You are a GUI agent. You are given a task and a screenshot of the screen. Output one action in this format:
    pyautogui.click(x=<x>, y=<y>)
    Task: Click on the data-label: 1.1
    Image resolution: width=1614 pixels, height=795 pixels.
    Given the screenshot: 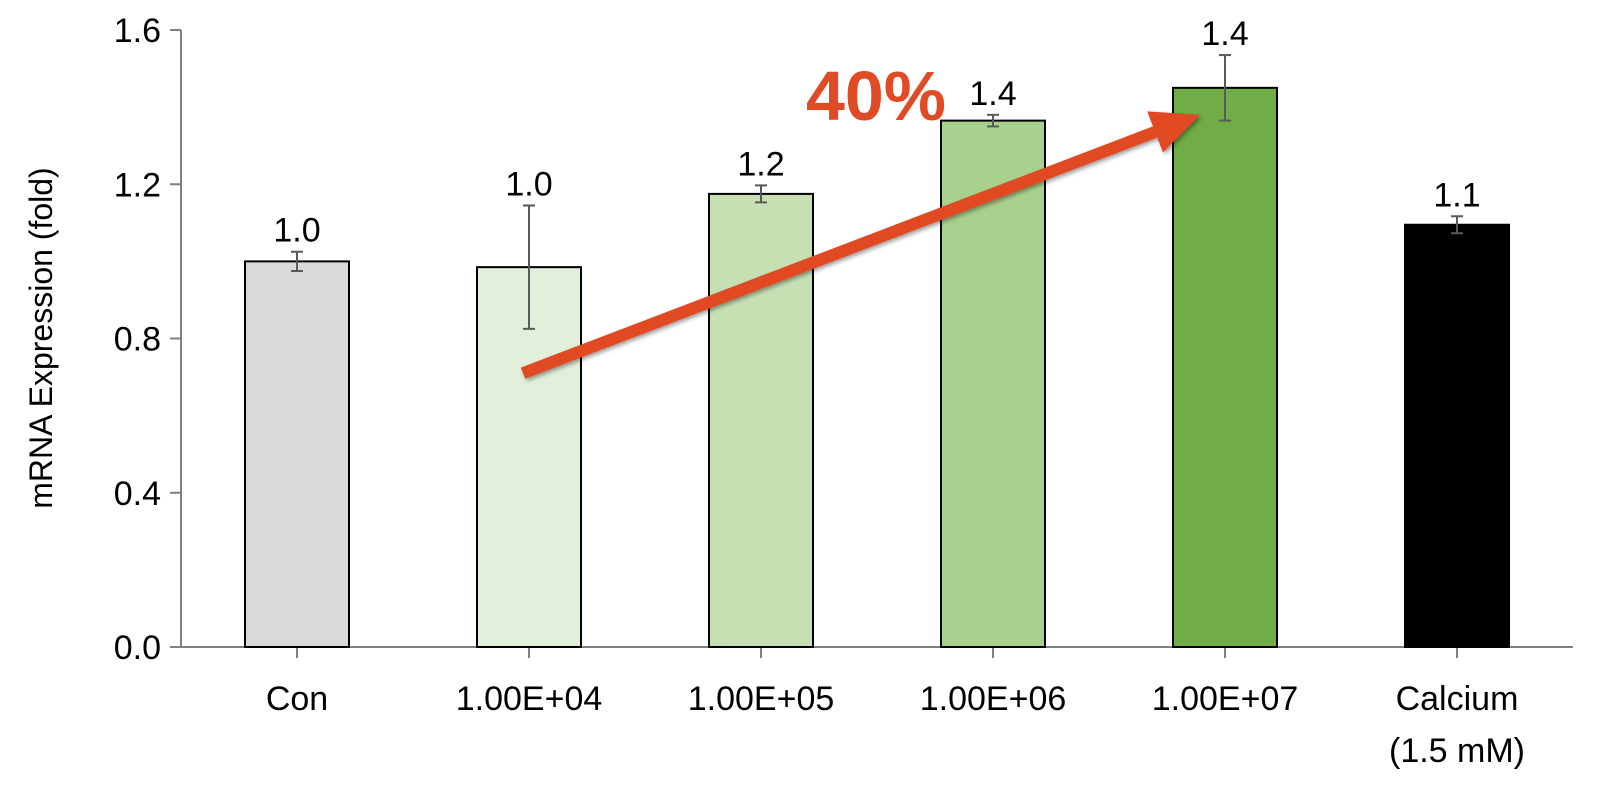 What is the action you would take?
    pyautogui.click(x=1456, y=195)
    